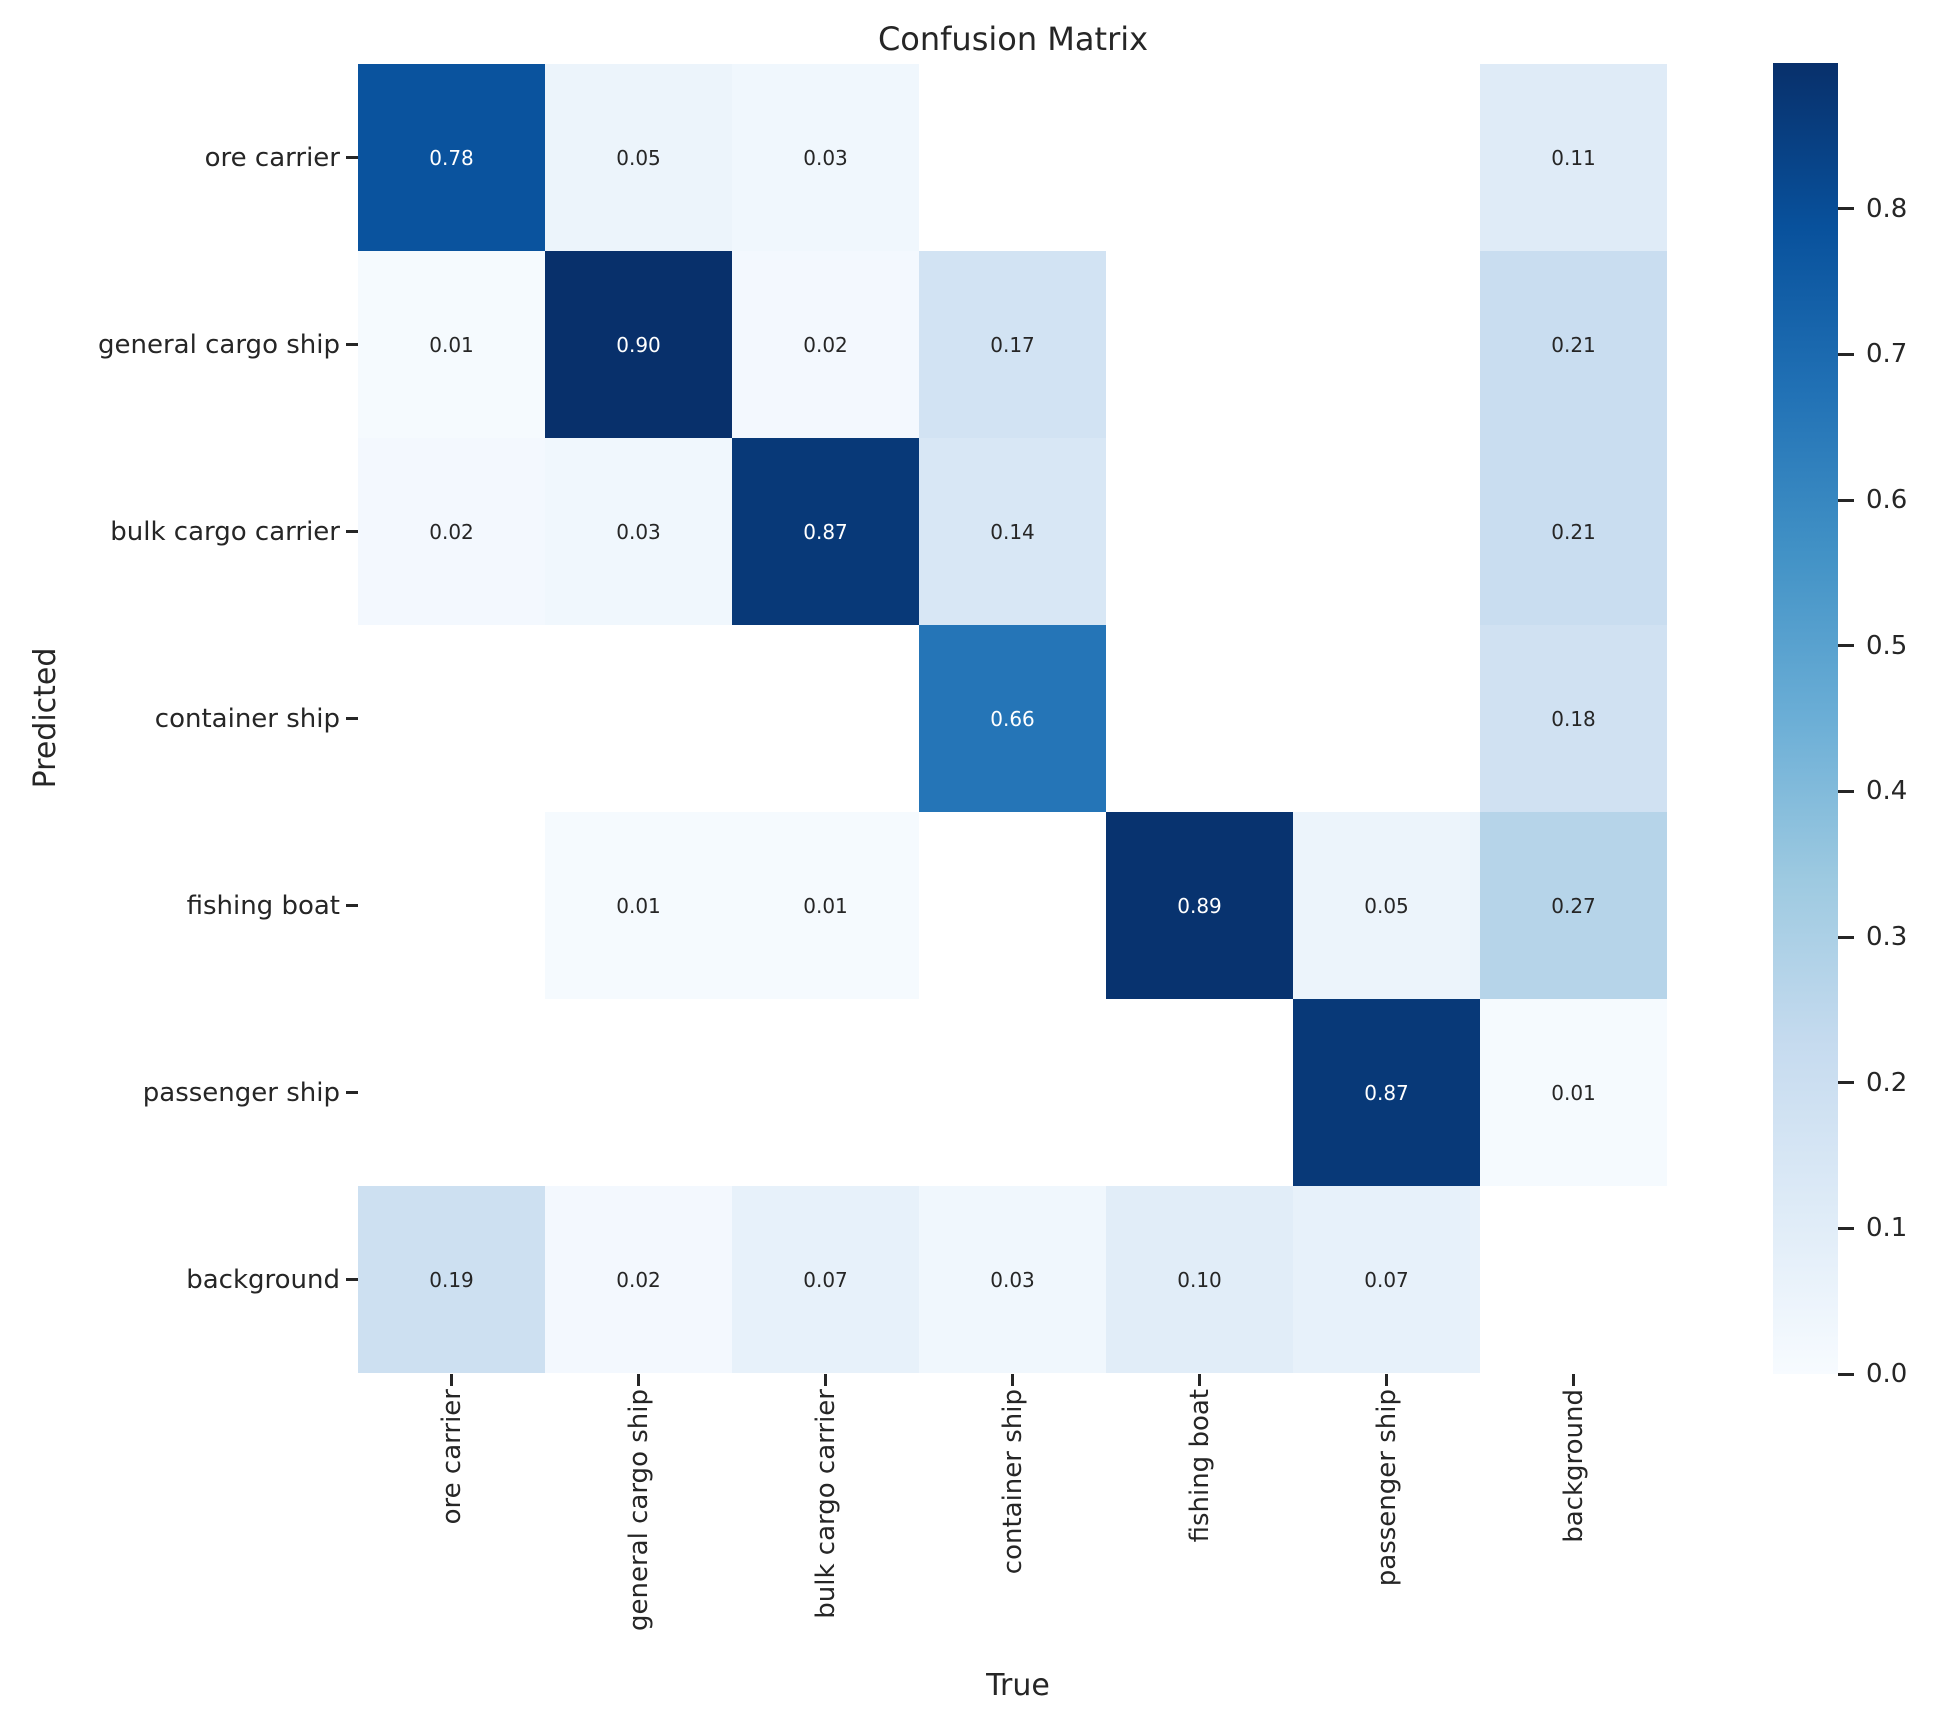  What do you see at coordinates (451, 1279) in the screenshot?
I see `heatmap-cell: 0.19` at bounding box center [451, 1279].